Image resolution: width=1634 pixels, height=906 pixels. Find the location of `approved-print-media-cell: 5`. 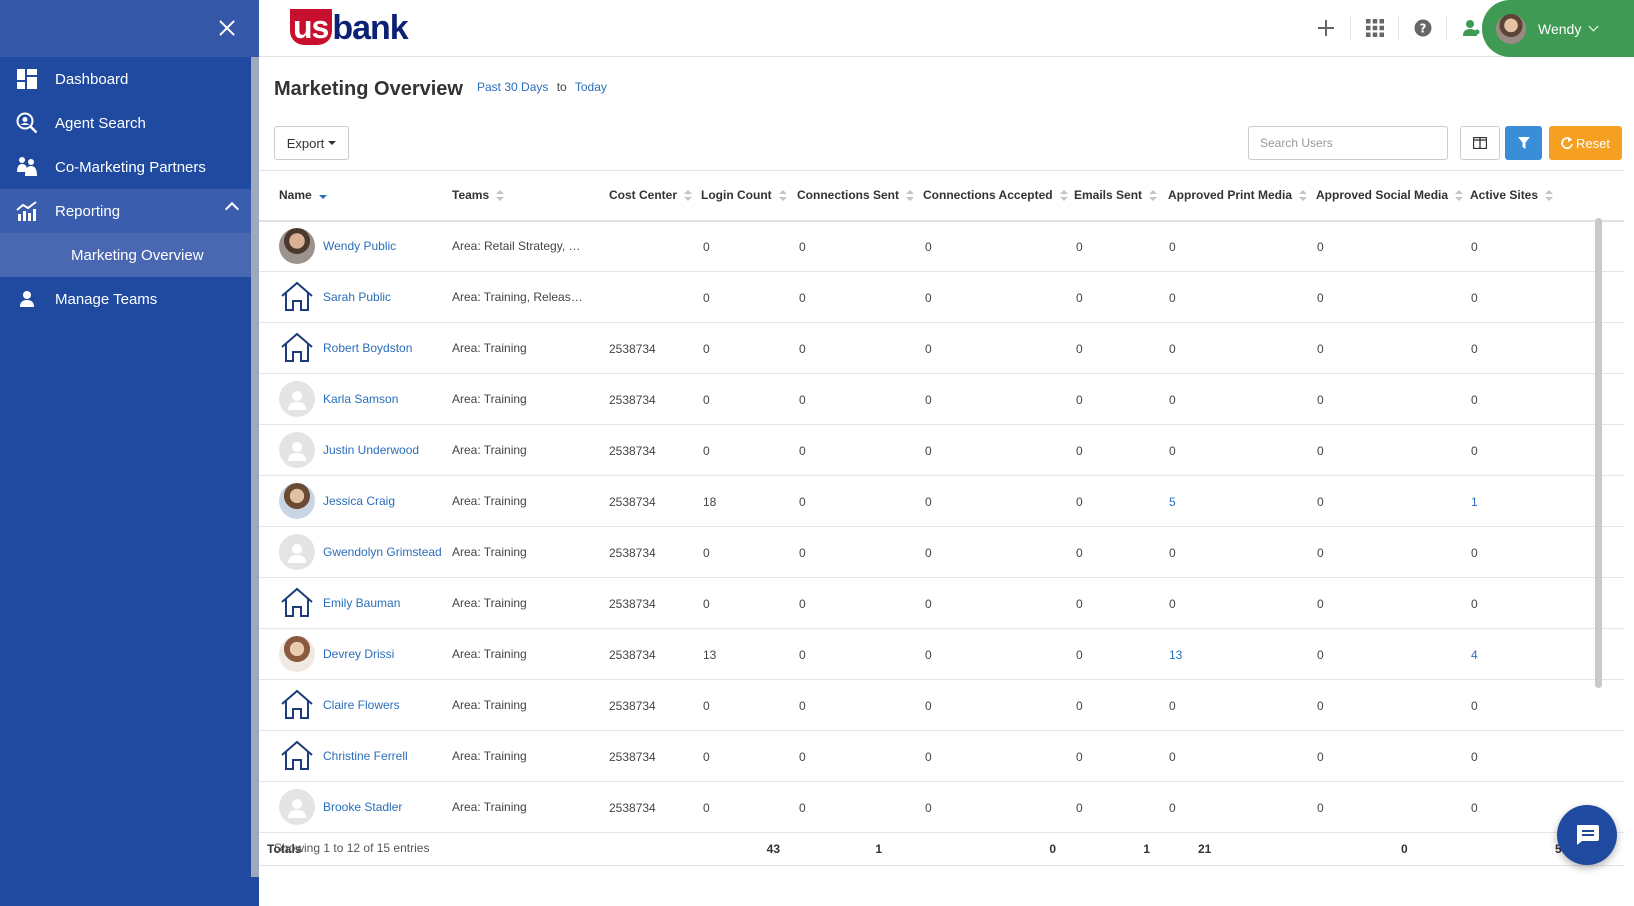

approved-print-media-cell: 5 is located at coordinates (1237, 501).